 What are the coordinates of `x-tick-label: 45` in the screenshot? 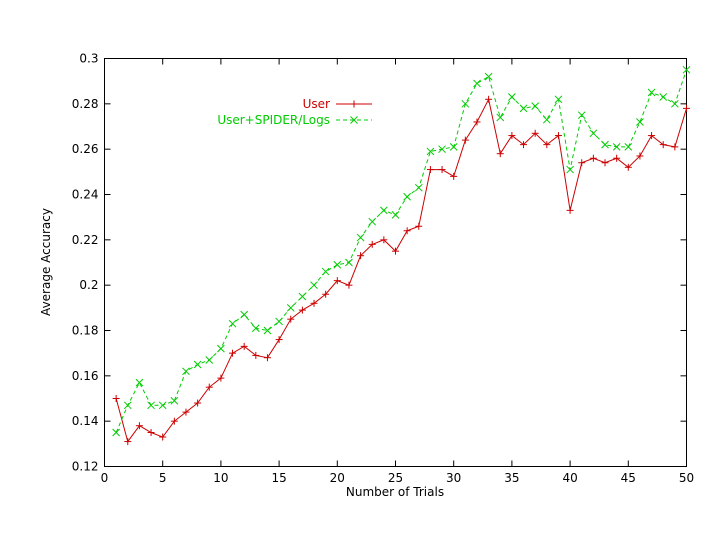 It's located at (628, 478).